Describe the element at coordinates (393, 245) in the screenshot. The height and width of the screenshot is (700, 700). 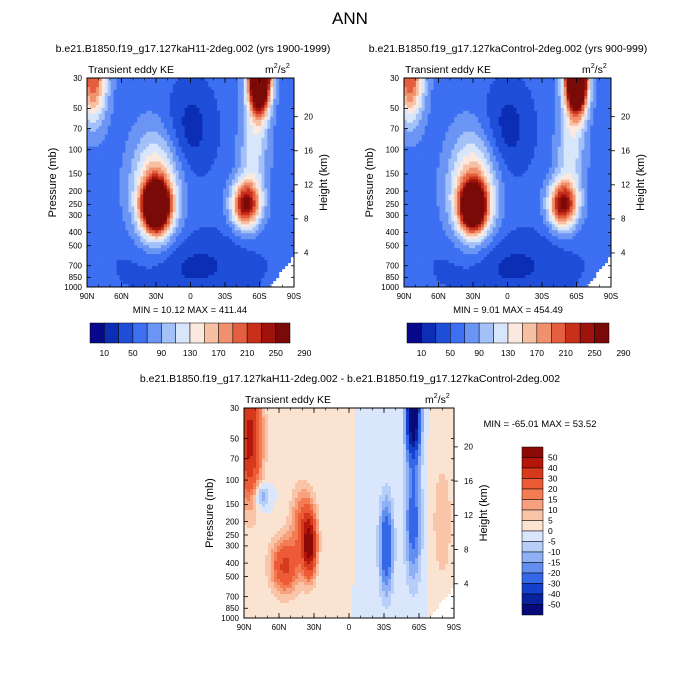
I see `y-tick-label: 500` at that location.